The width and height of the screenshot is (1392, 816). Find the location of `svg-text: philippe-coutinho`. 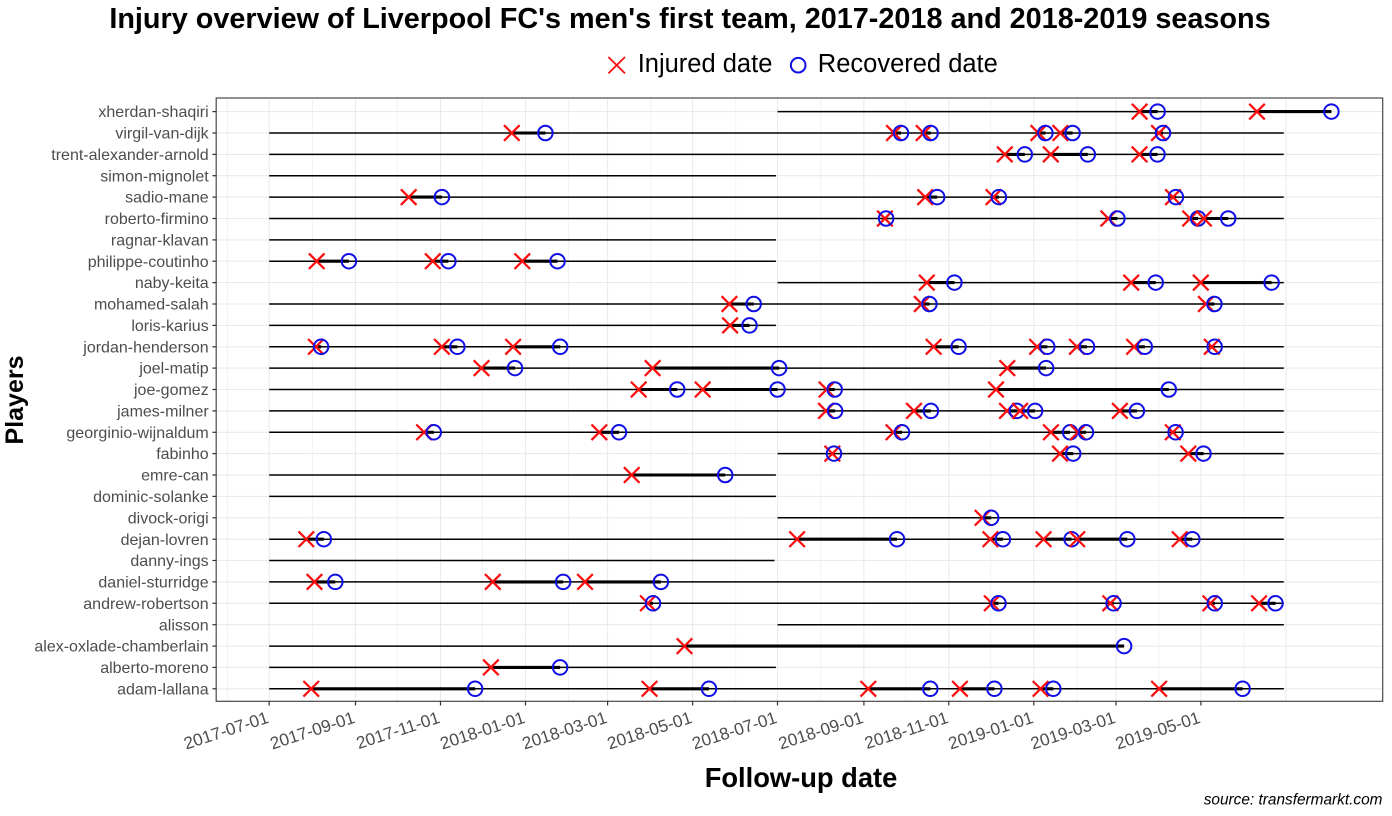

svg-text: philippe-coutinho is located at coordinates (148, 262).